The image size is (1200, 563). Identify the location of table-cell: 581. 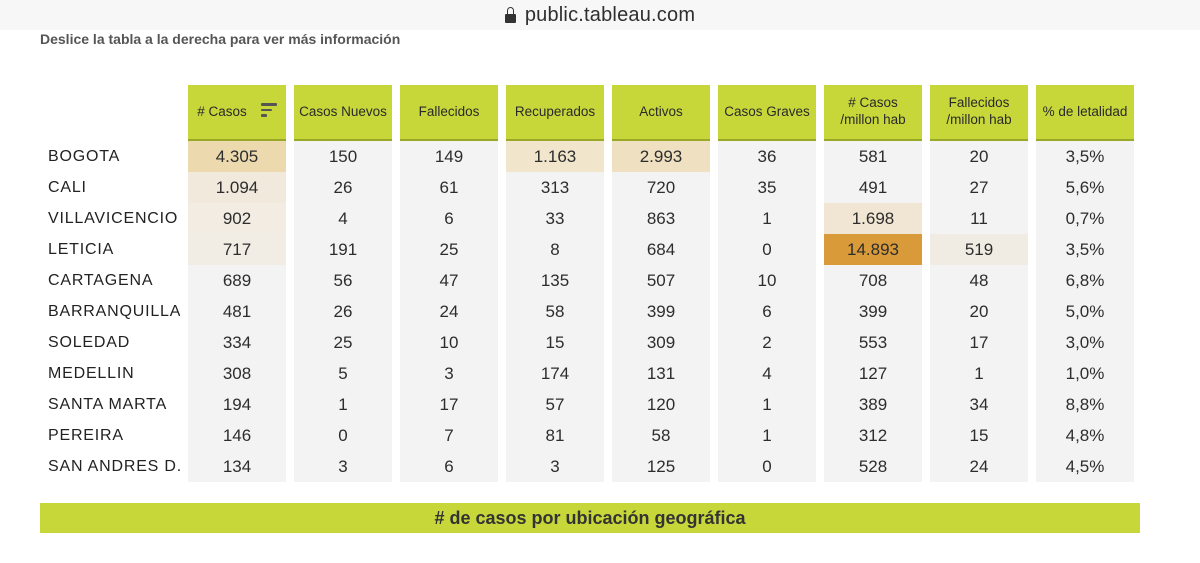
(873, 156).